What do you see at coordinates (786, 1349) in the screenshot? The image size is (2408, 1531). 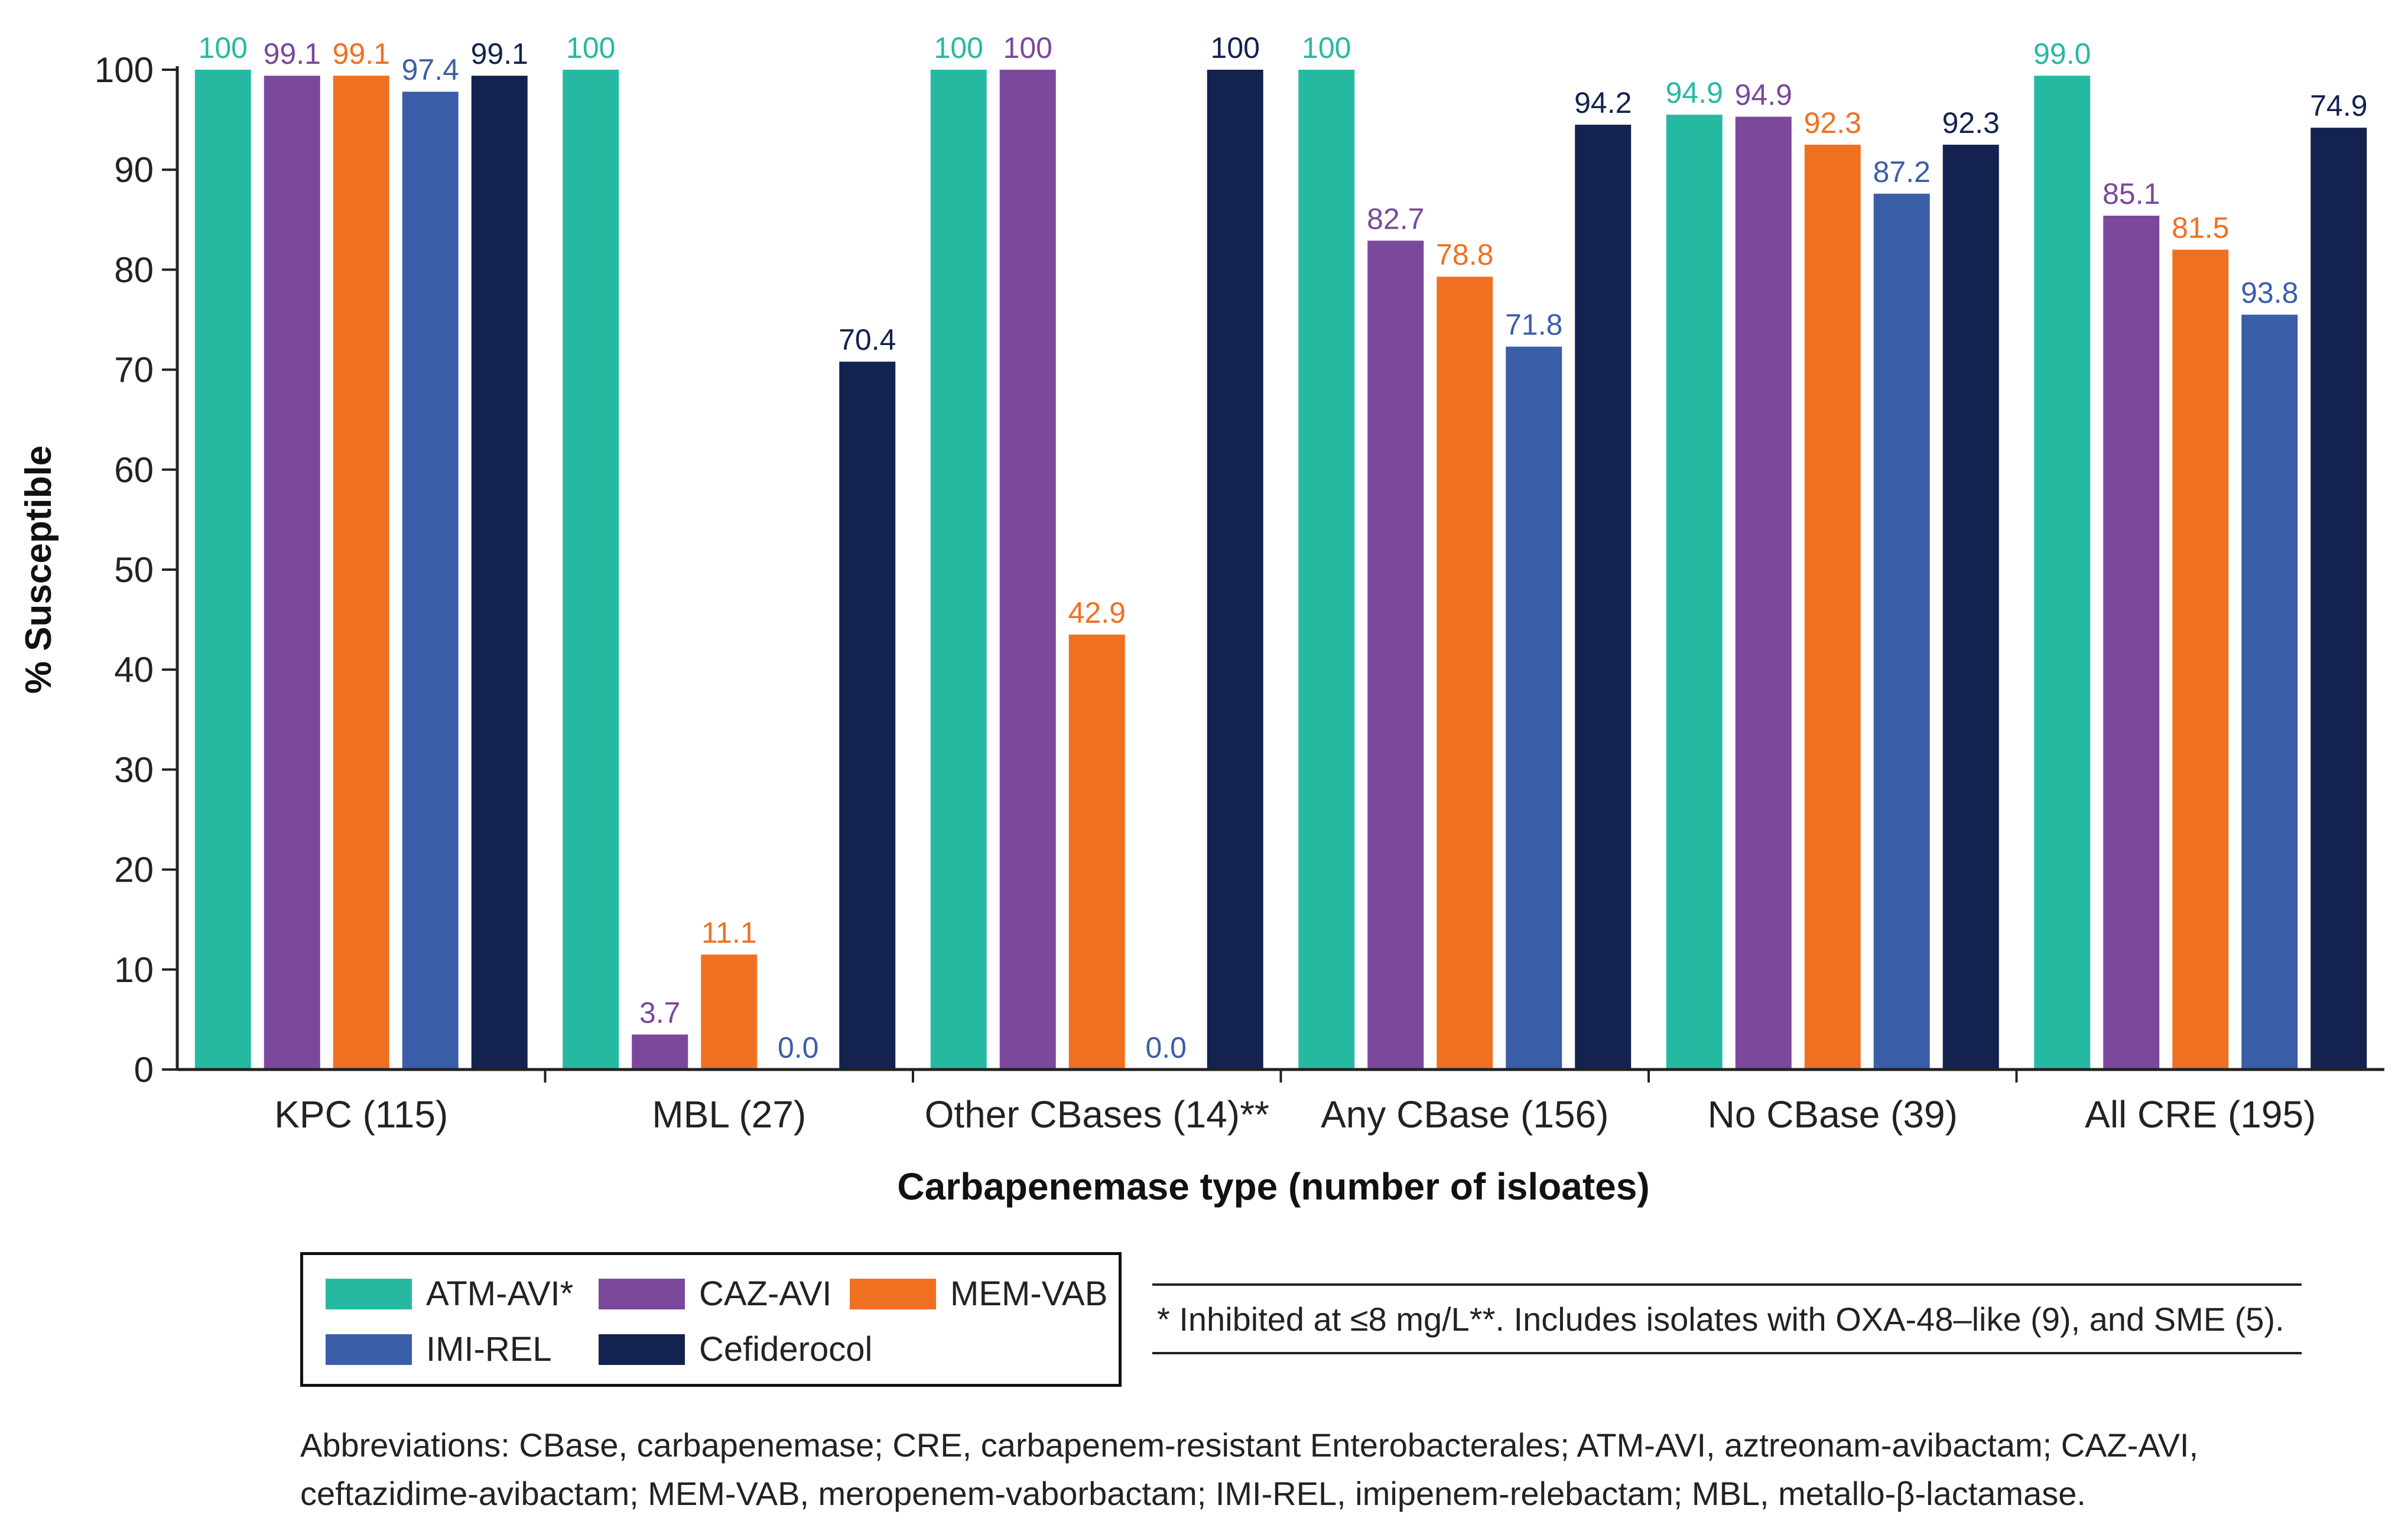 I see `legend-label-cefiderocol: Cefiderocol` at bounding box center [786, 1349].